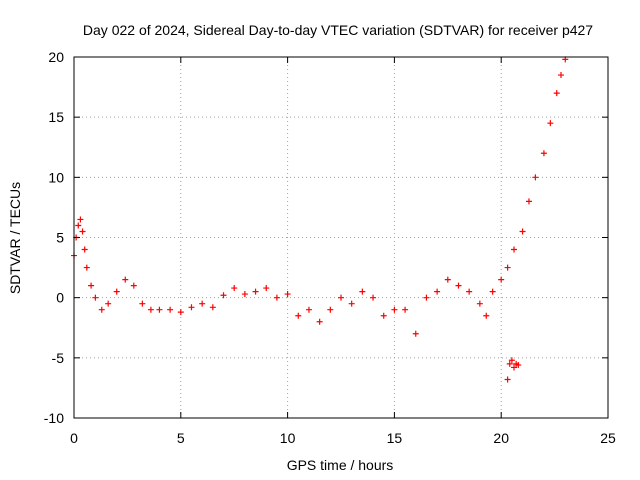  I want to click on y-tick-label: 0, so click(60, 298).